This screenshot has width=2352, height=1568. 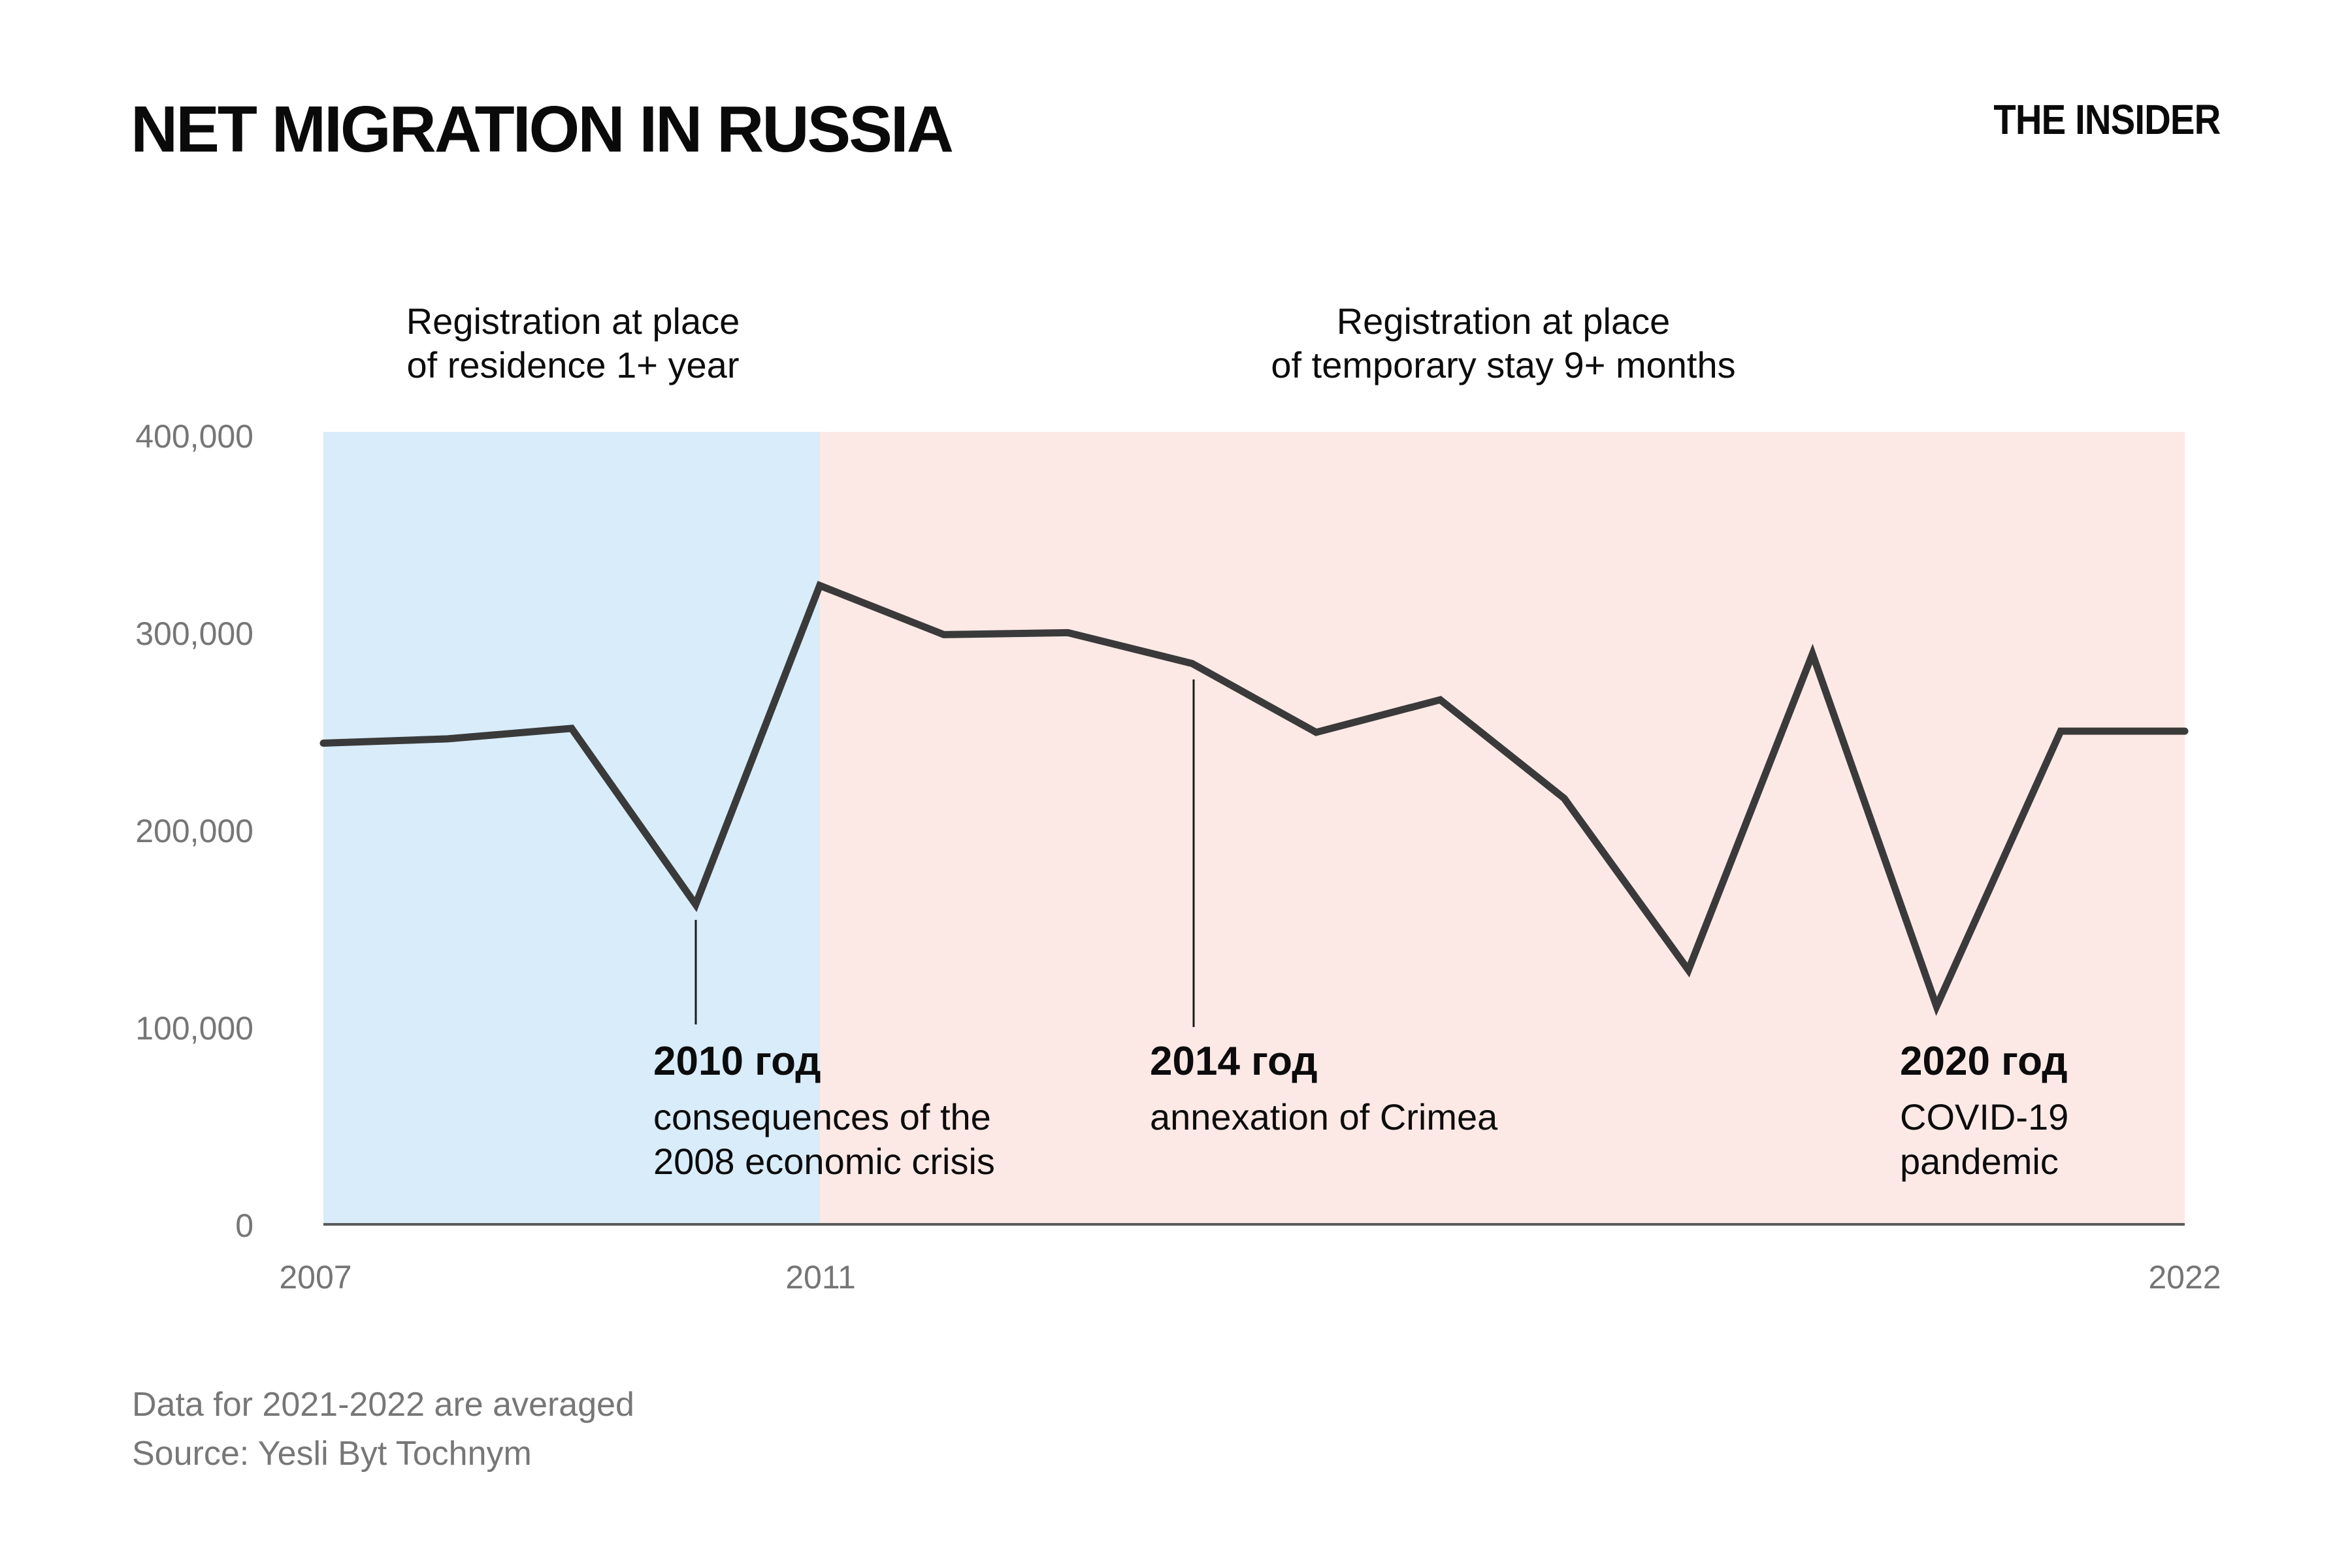 What do you see at coordinates (1503, 321) in the screenshot?
I see `period-label-temporary-line1: Registration at place` at bounding box center [1503, 321].